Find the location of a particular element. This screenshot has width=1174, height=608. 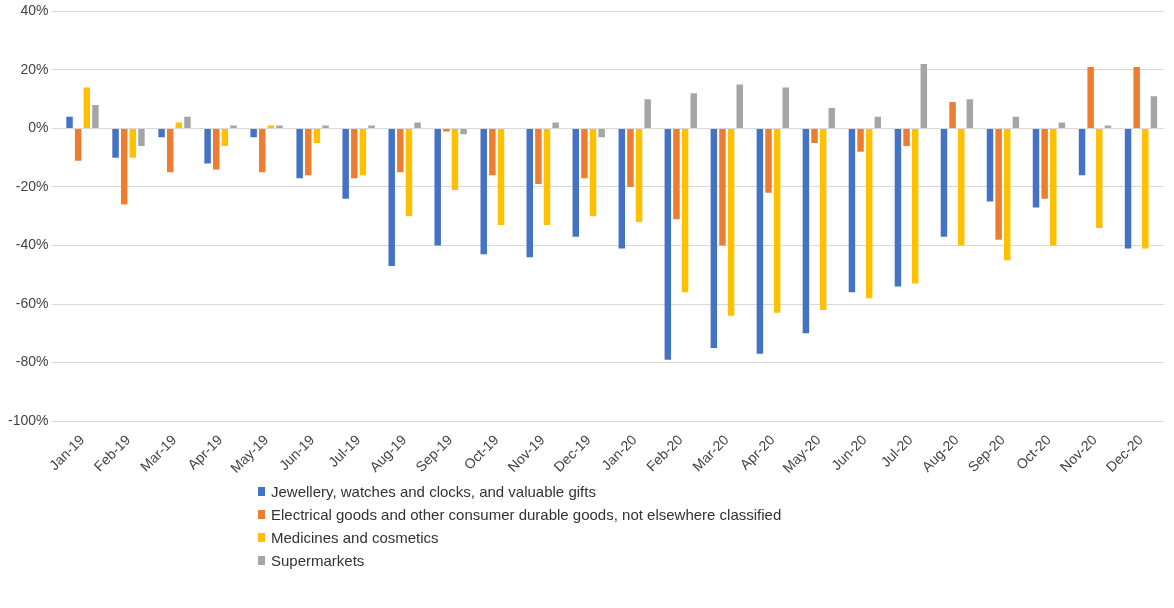

legend-label: Supermarkets is located at coordinates (318, 560).